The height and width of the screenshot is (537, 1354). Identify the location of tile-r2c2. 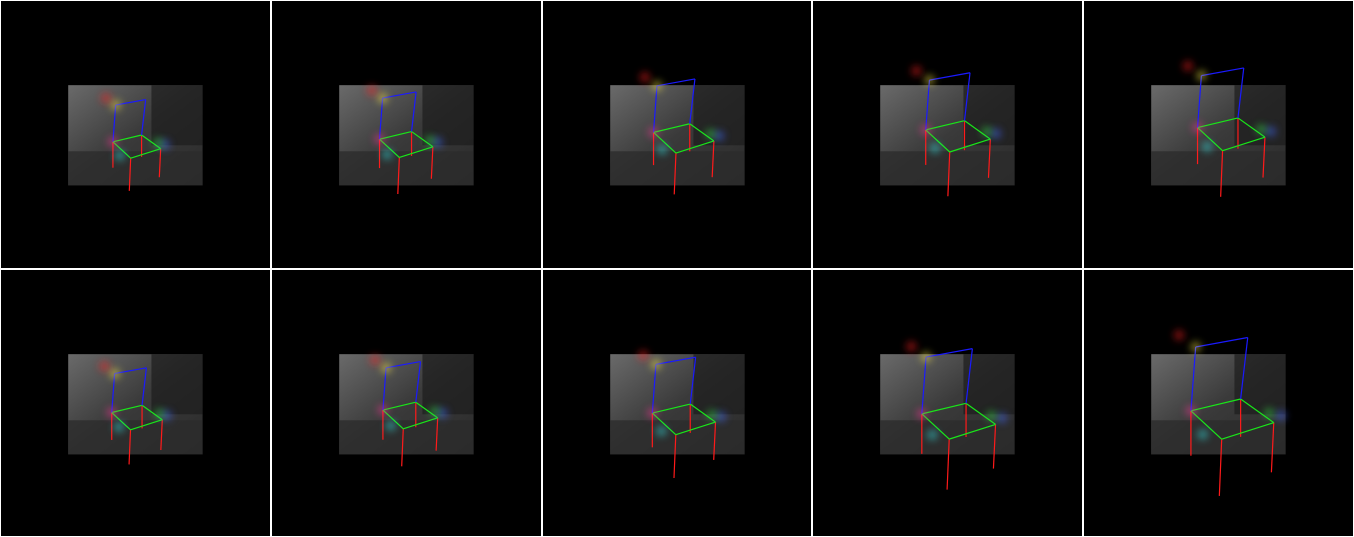
(406, 402).